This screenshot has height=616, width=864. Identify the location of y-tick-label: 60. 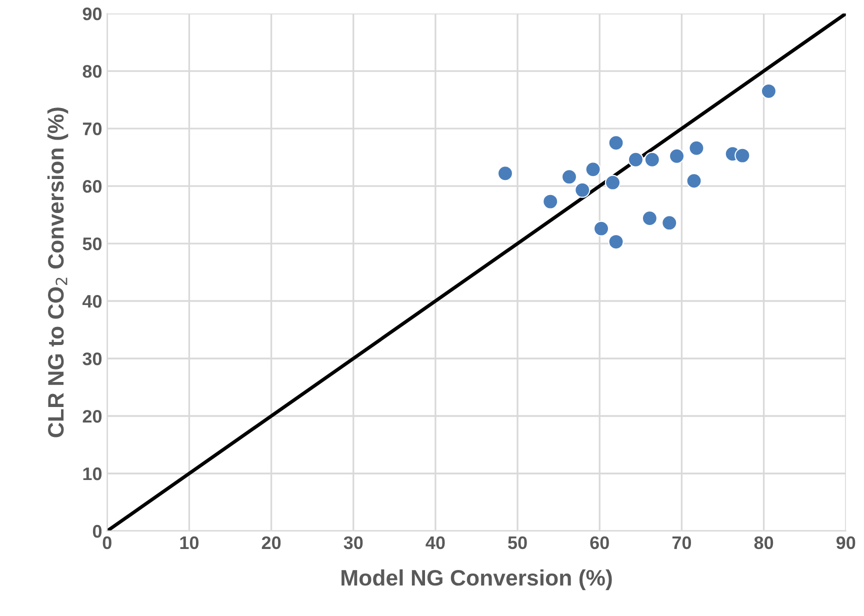
(92, 186).